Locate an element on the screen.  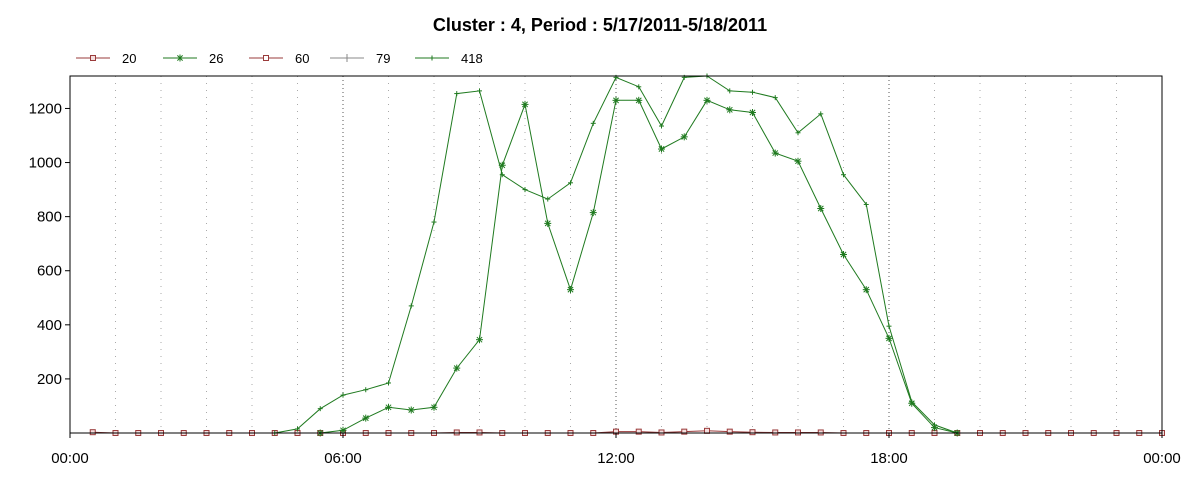
y-tick-label: 1200 is located at coordinates (45, 108).